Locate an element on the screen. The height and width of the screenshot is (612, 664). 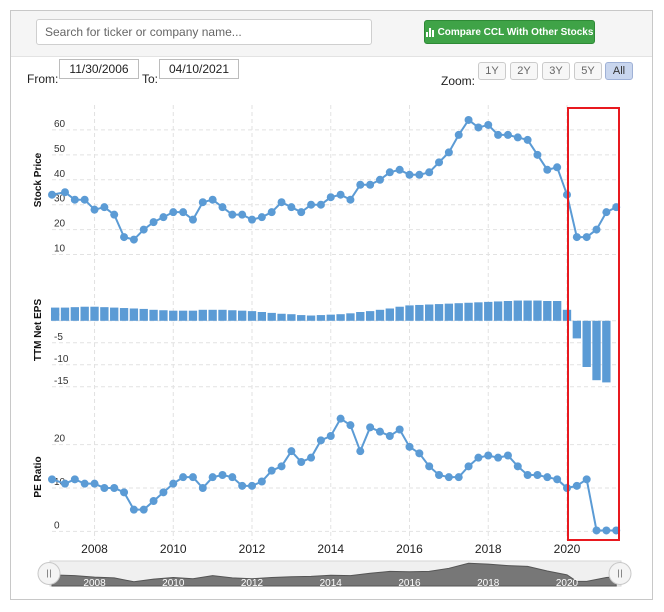
navigator-tick-label: 2016 is located at coordinates (409, 583).